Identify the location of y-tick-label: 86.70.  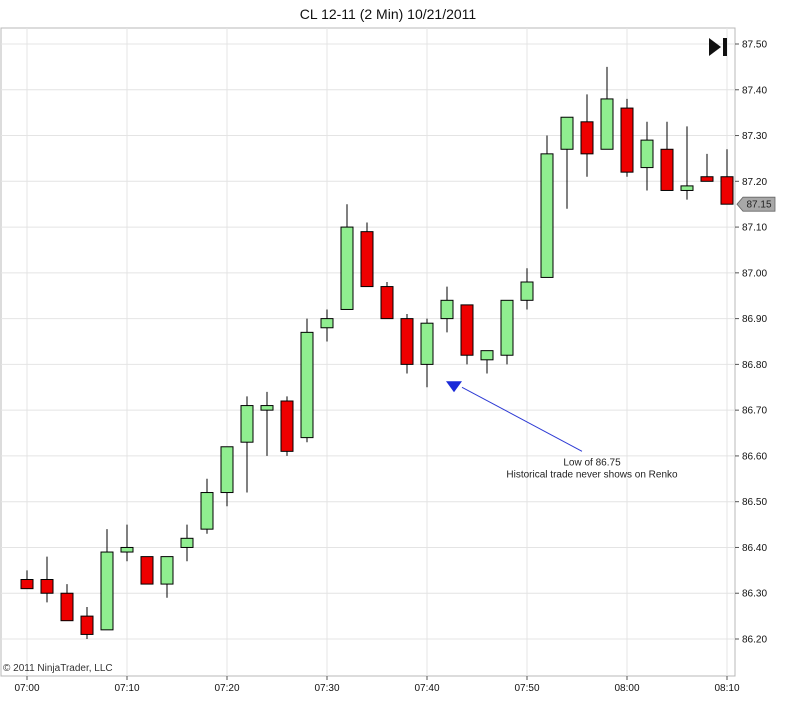
(754, 411).